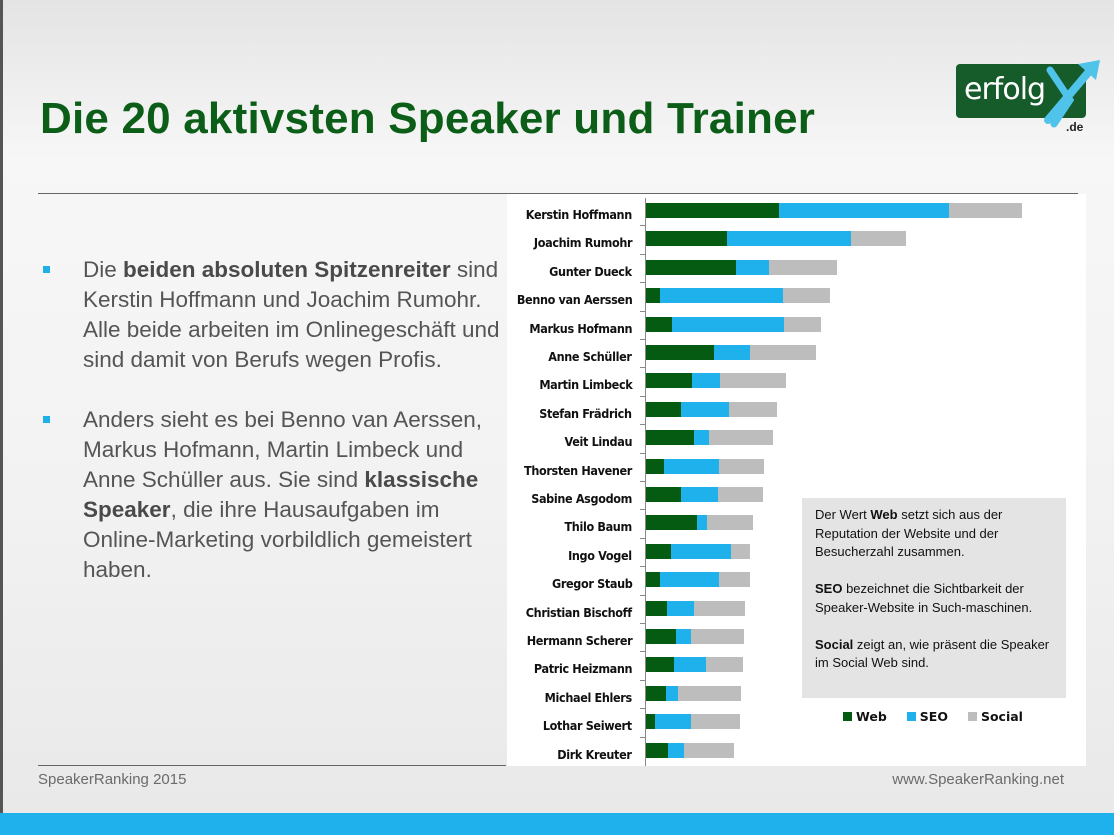  What do you see at coordinates (579, 640) in the screenshot?
I see `category-label: Hermann Scherer` at bounding box center [579, 640].